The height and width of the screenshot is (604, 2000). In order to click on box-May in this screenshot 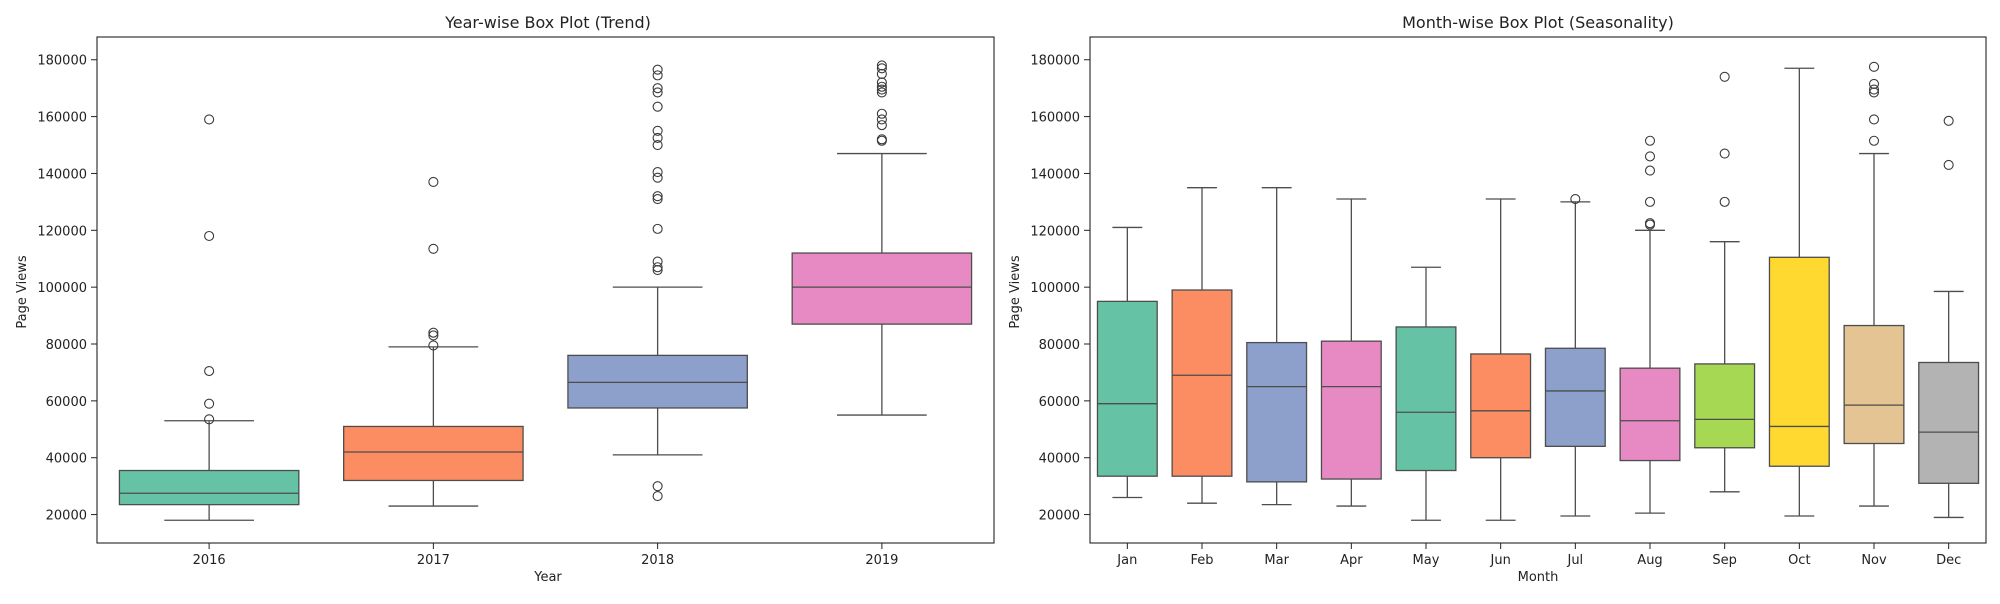, I will do `click(1426, 399)`.